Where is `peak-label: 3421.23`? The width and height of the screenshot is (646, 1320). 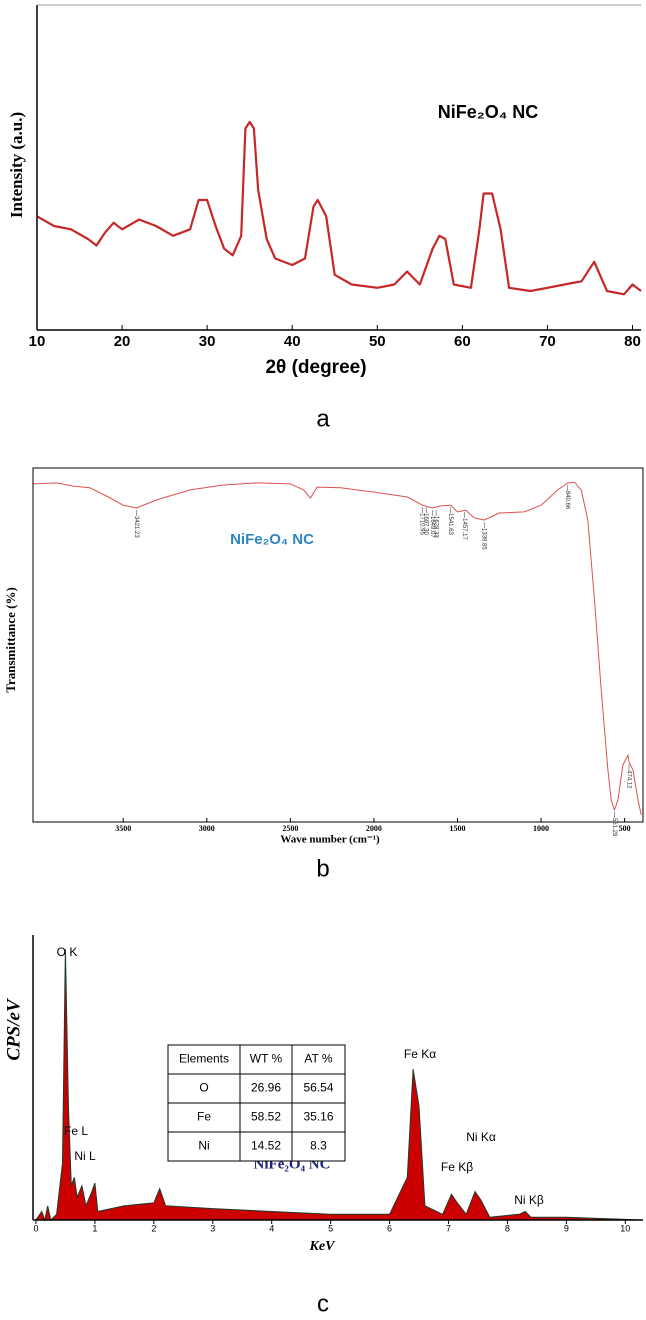 peak-label: 3421.23 is located at coordinates (136, 527).